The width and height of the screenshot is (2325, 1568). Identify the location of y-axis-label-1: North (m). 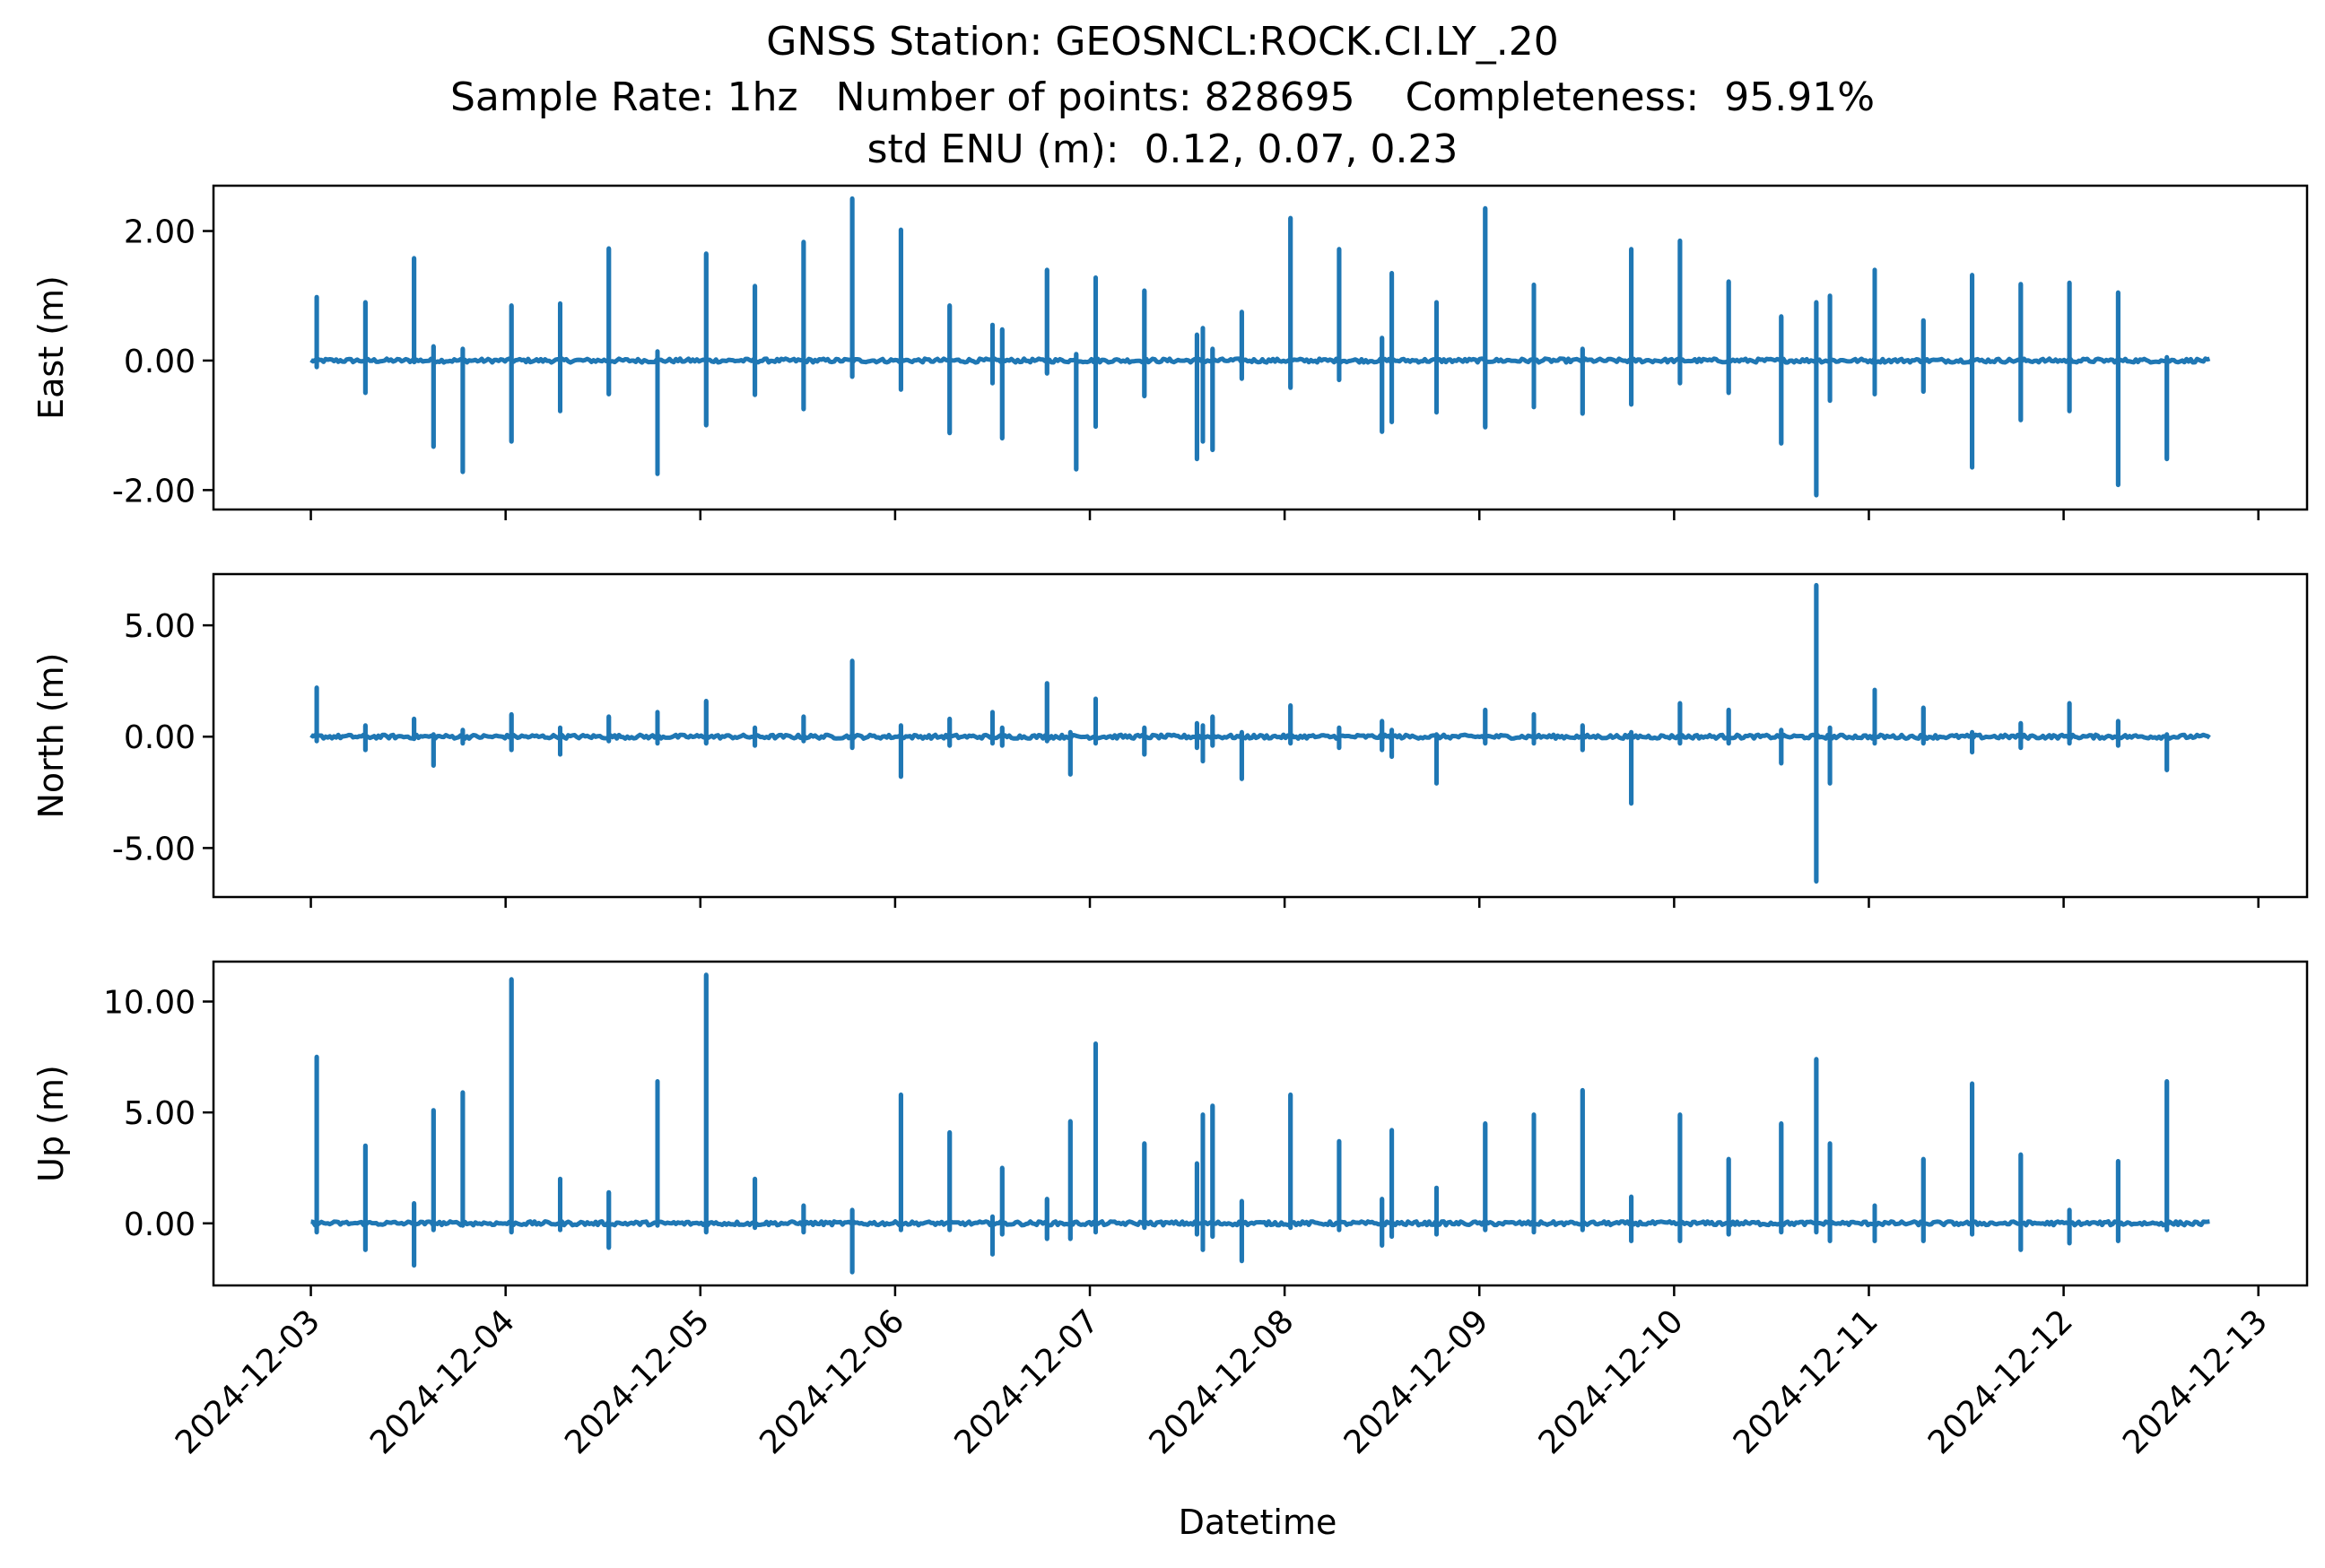
(51, 735).